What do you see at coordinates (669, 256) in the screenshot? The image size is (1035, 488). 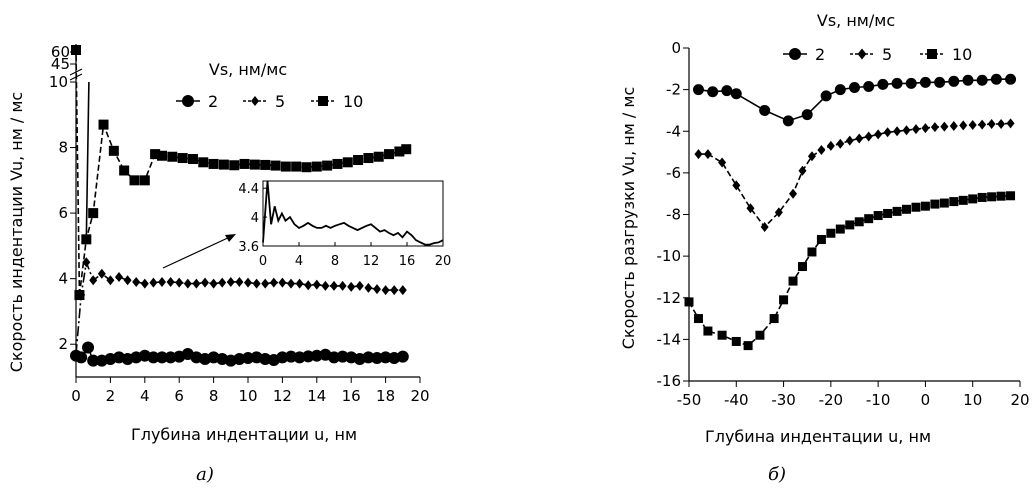 I see `chart-b-y-tick-label: -10` at bounding box center [669, 256].